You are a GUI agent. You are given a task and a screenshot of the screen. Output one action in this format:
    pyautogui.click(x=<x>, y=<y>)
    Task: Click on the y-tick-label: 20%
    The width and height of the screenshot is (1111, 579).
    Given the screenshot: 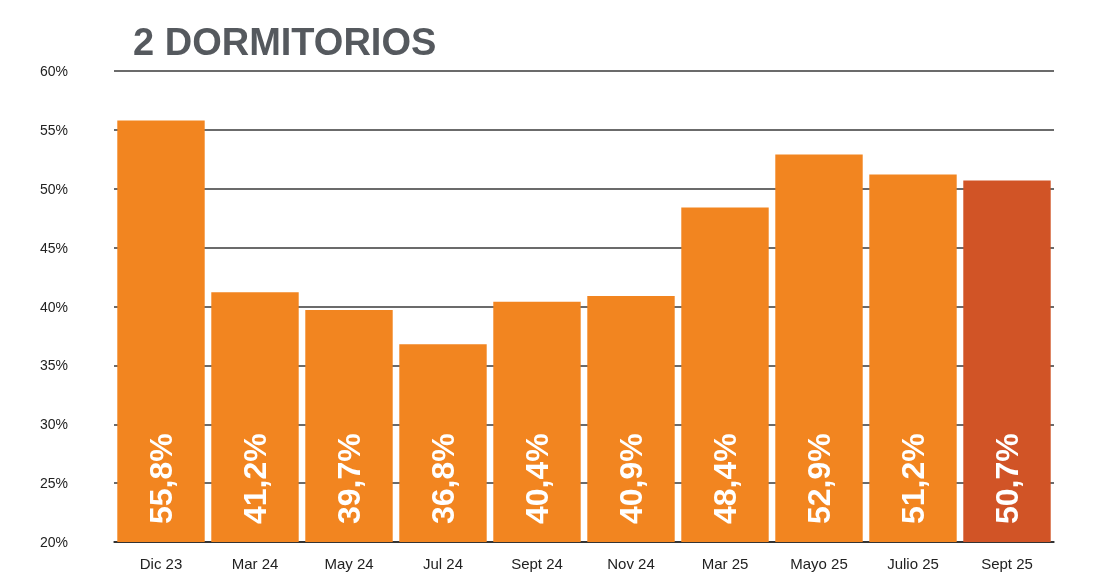 What is the action you would take?
    pyautogui.click(x=54, y=542)
    